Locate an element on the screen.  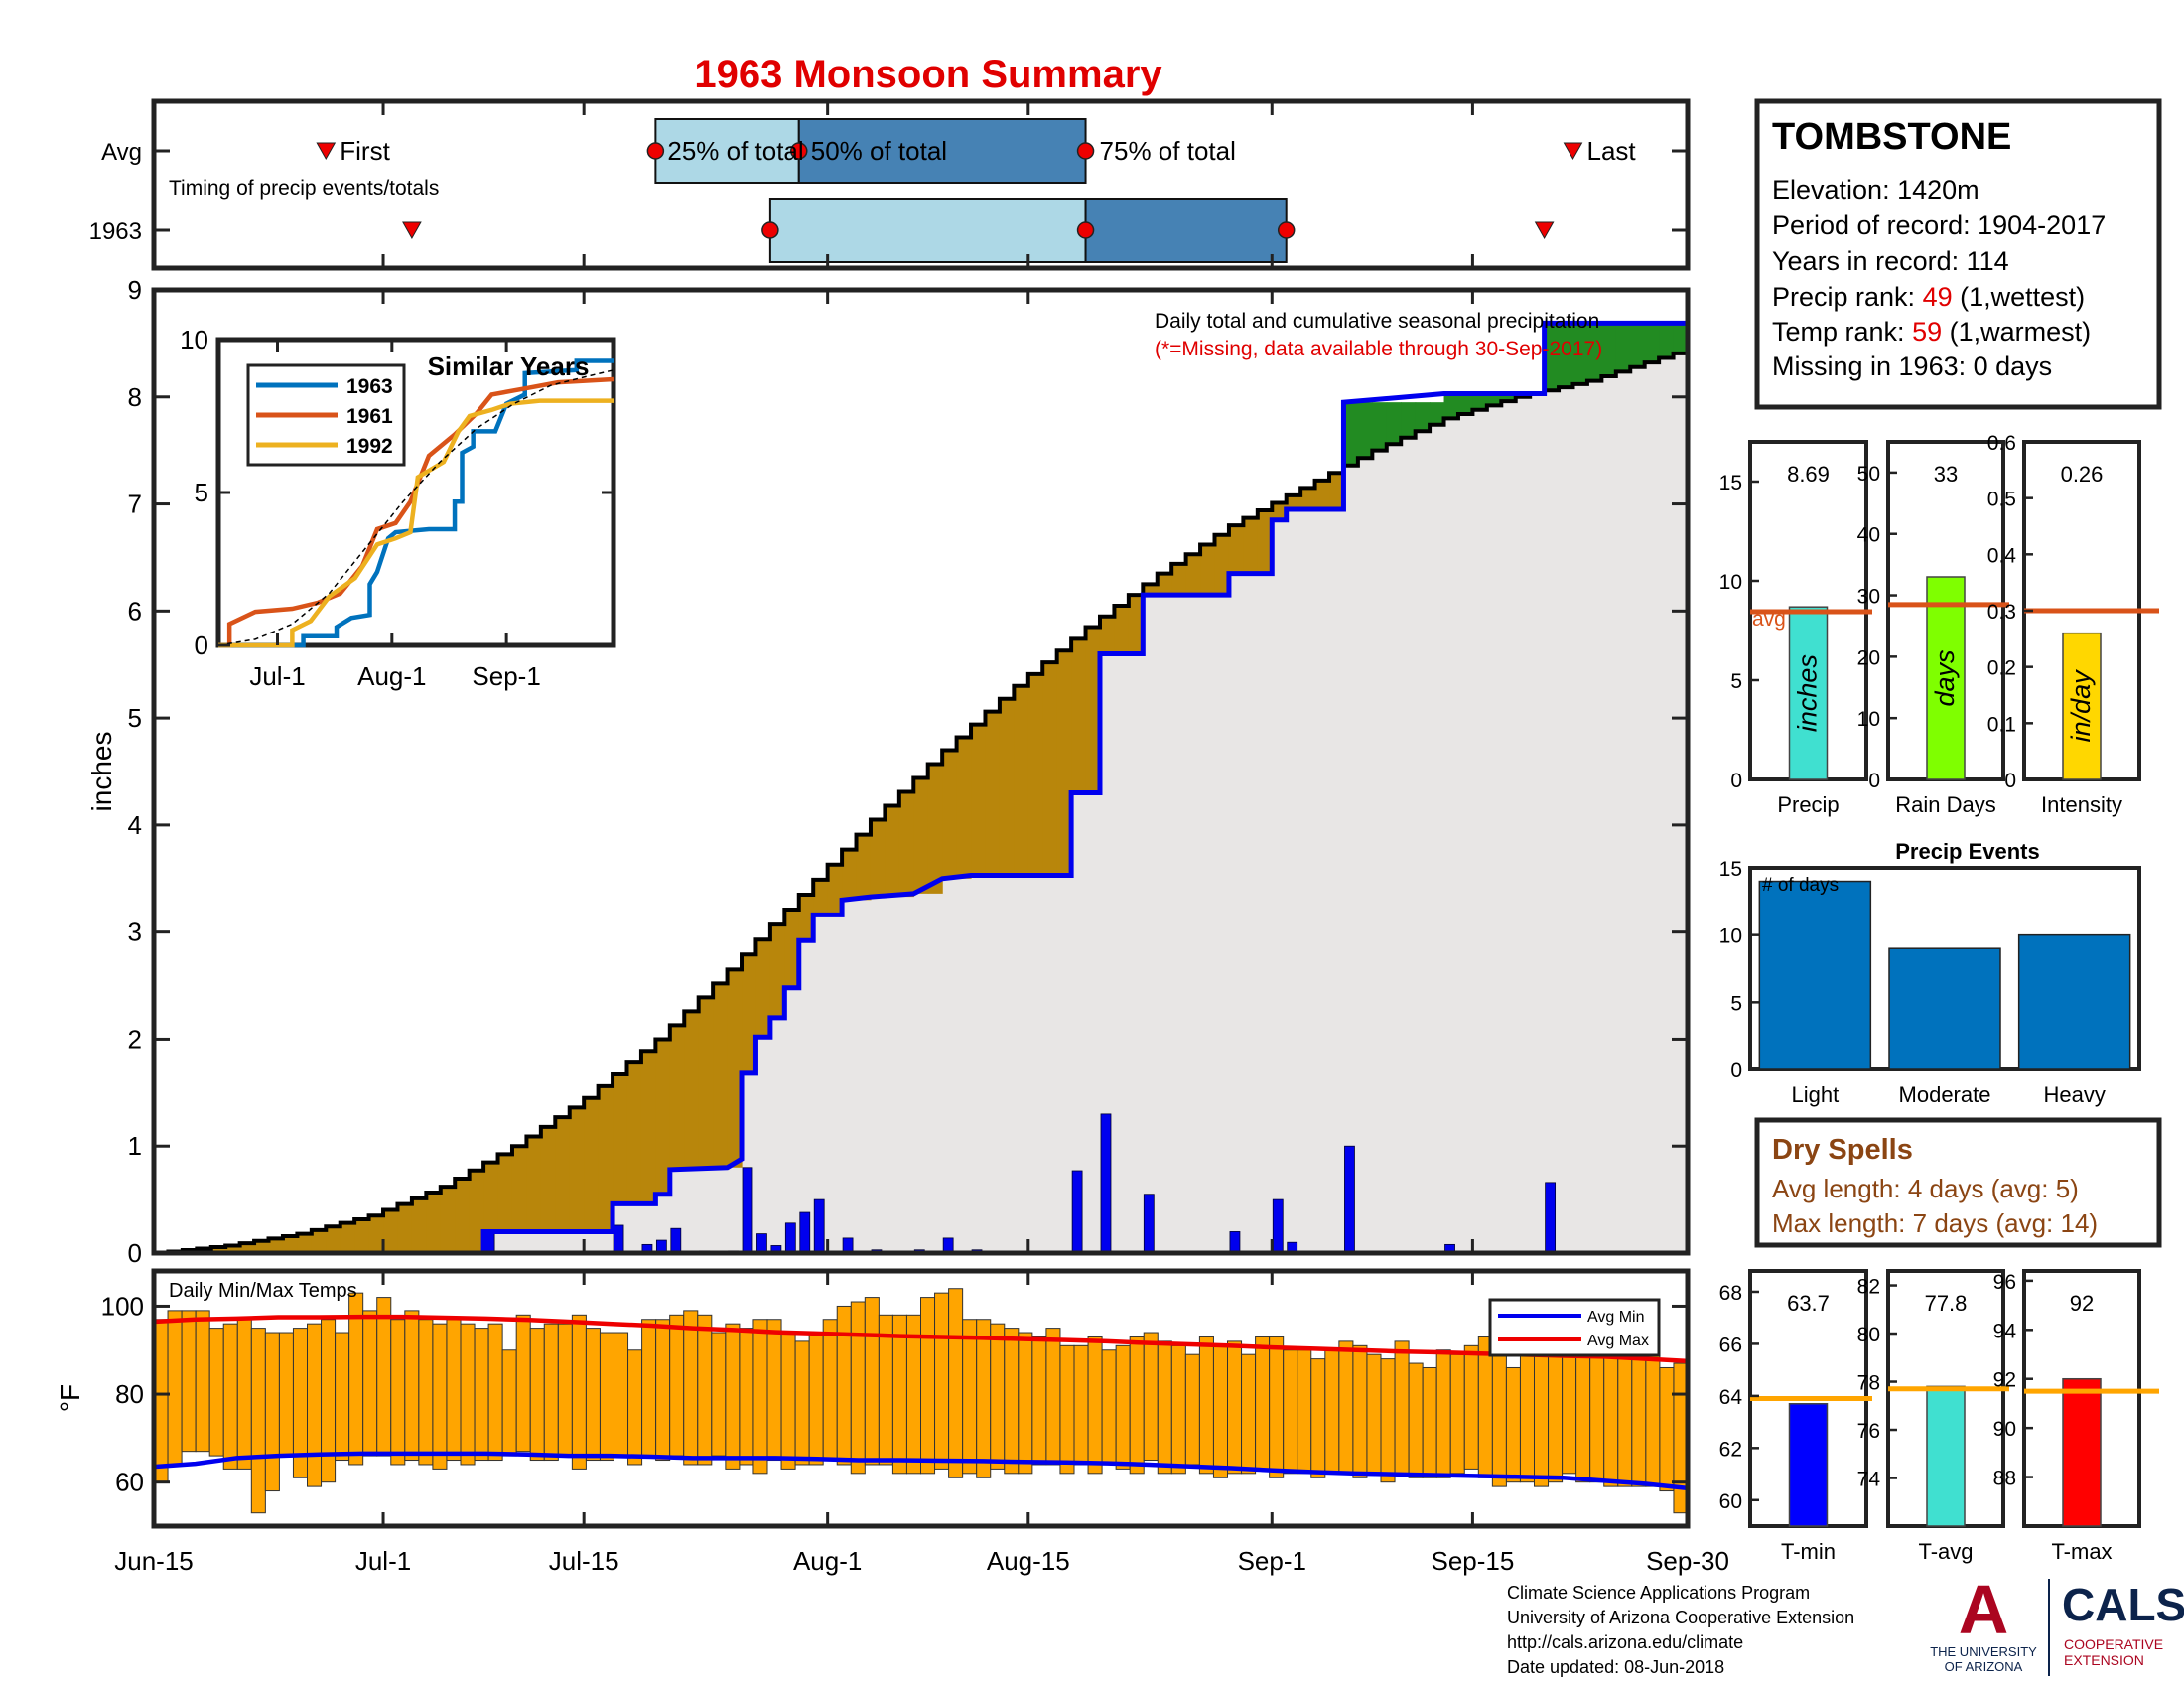
q75-label: 75% of total is located at coordinates (1168, 151).